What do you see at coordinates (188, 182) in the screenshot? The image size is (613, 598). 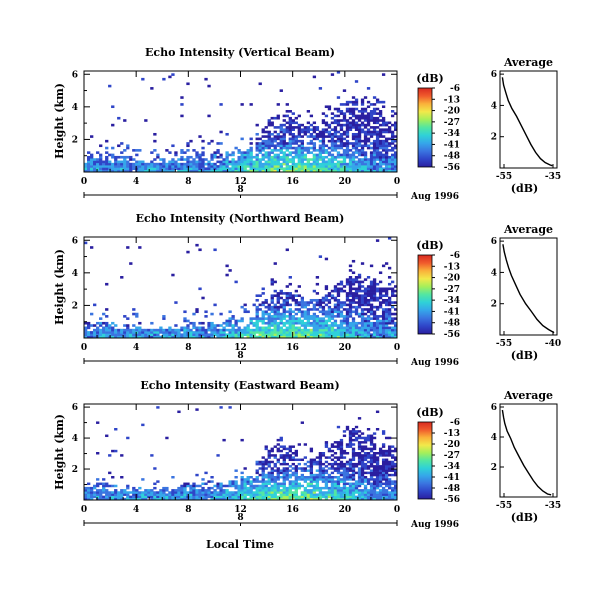 I see `x-tick-label: 8` at bounding box center [188, 182].